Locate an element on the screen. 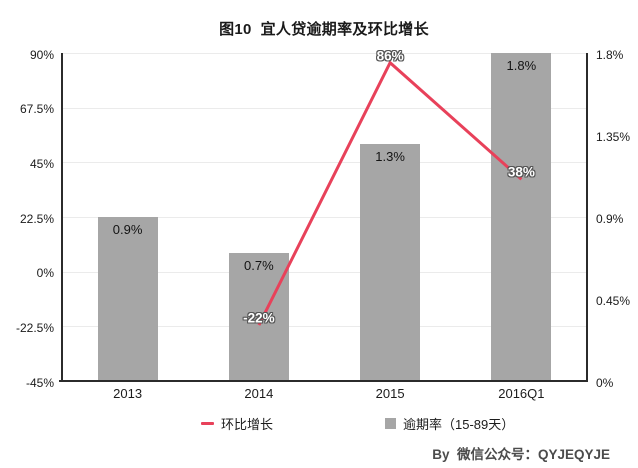  y-axis-tick-left: 45% is located at coordinates (41, 163).